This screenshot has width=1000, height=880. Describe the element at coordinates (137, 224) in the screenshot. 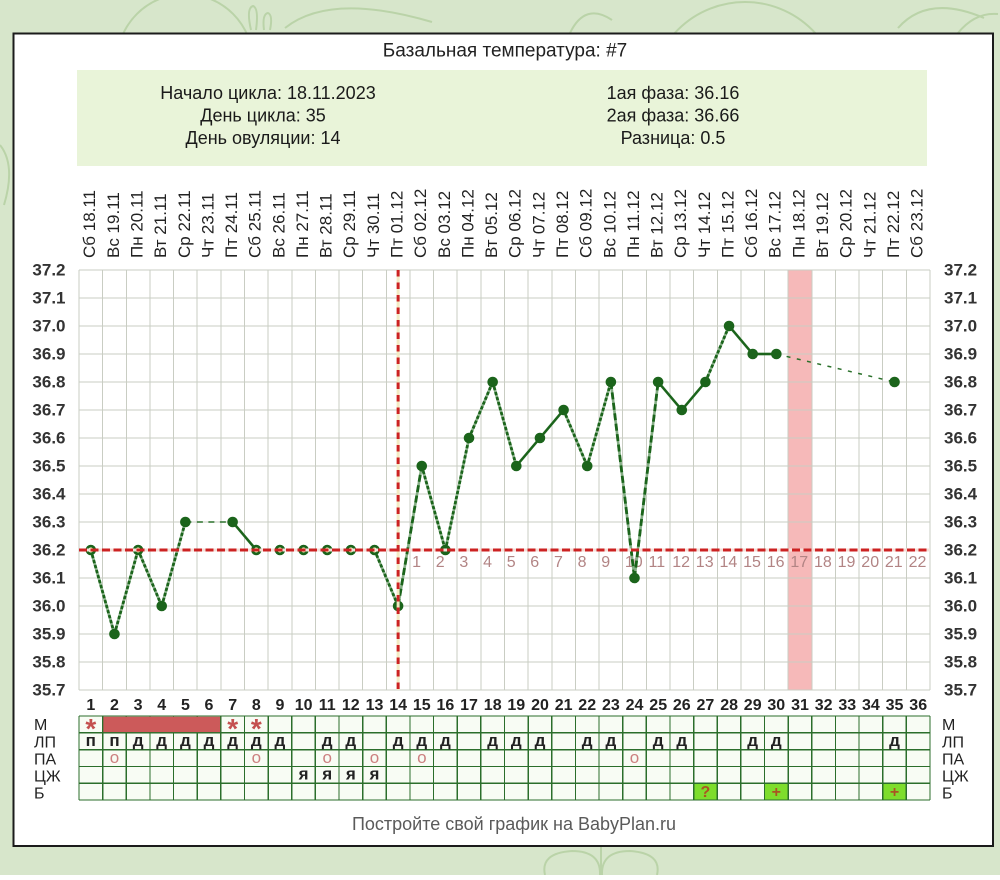

I see `svg-text: Пн 20.11` at that location.